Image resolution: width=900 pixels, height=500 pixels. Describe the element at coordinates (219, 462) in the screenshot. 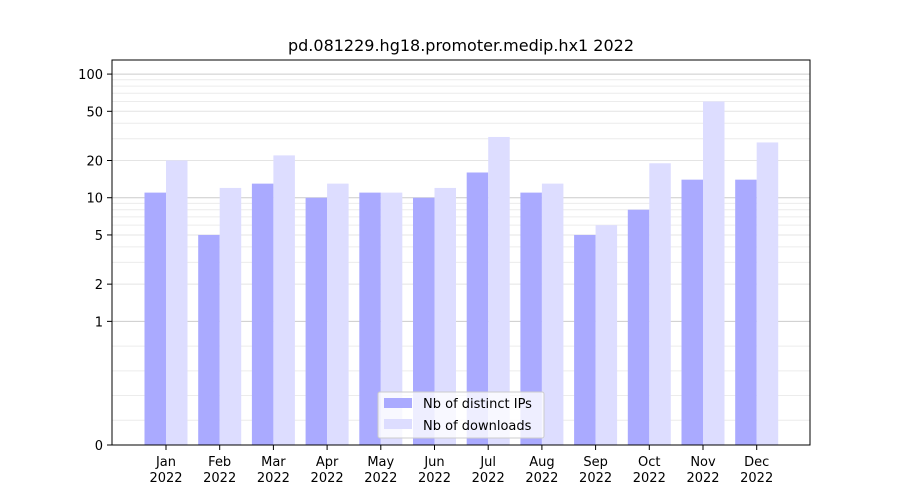

I see `x-tick-label-month: Feb` at that location.